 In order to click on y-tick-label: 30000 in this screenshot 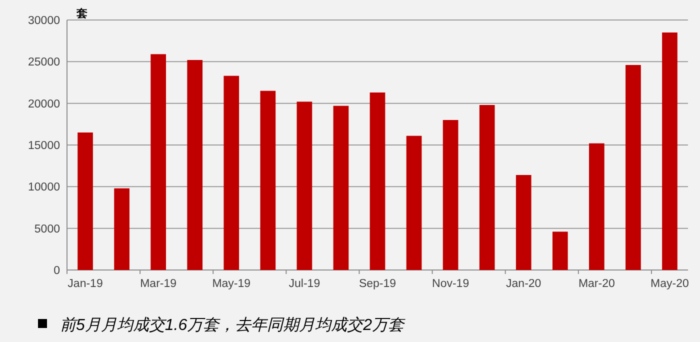, I will do `click(44, 21)`.